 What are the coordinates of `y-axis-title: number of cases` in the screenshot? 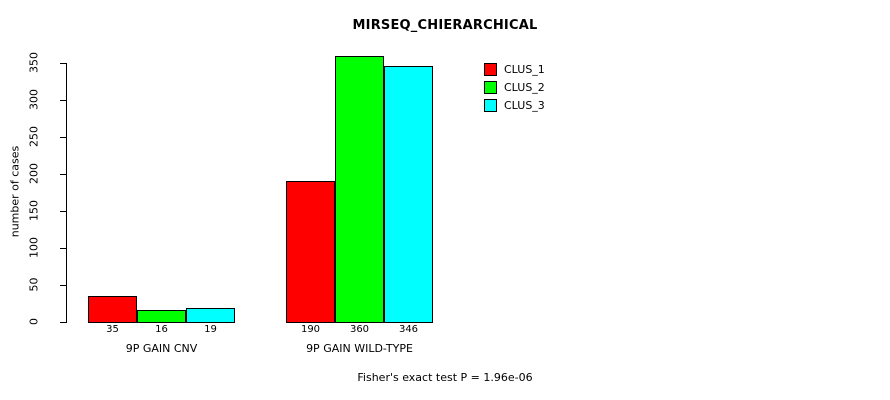 It's located at (15, 191).